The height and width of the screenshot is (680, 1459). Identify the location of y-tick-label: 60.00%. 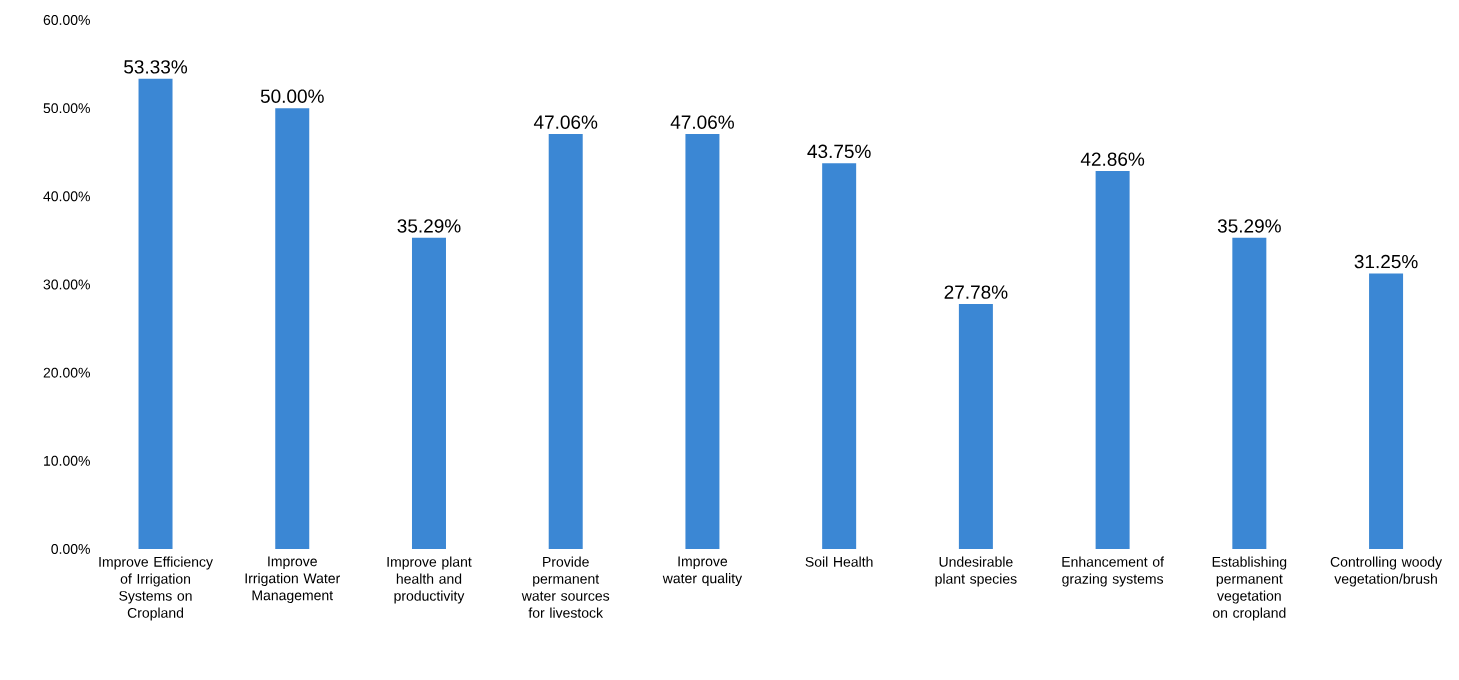
(66, 20).